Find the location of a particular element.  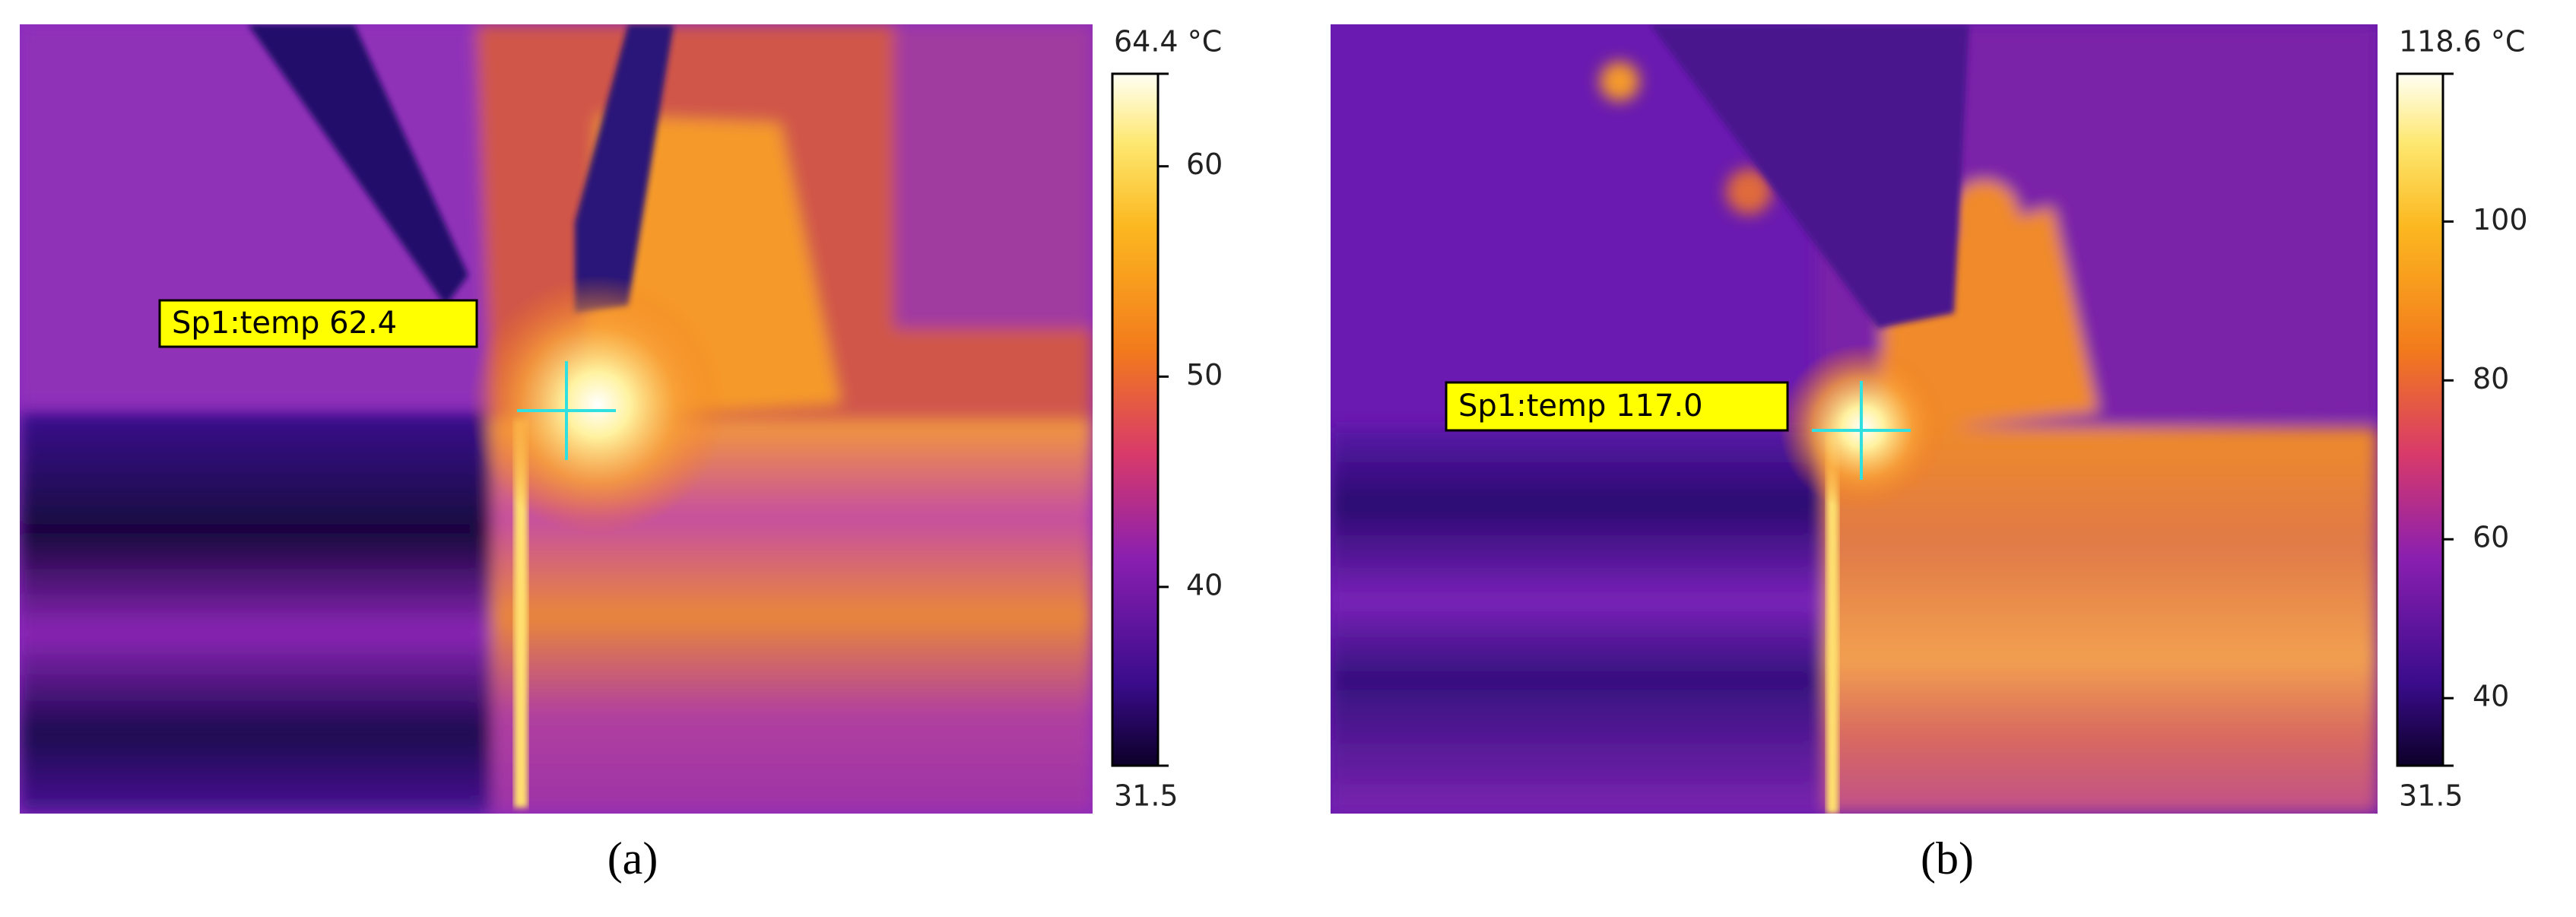

spot-label: Sp1:temp 62.4 is located at coordinates (285, 323).